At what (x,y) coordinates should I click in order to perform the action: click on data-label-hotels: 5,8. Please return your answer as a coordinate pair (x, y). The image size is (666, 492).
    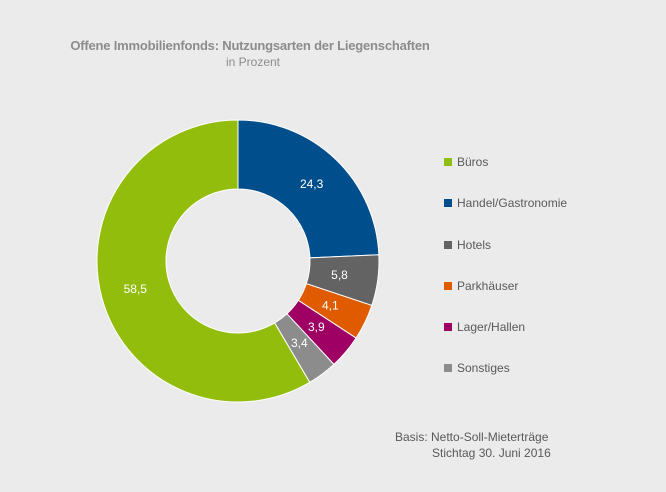
    Looking at the image, I should click on (339, 275).